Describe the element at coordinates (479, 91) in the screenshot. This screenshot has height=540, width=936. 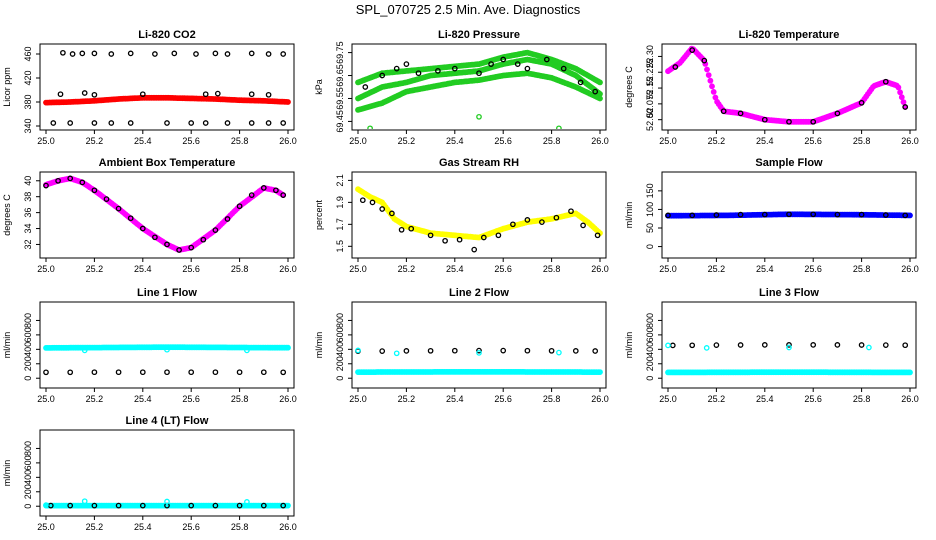
I see `series-green-dense` at that location.